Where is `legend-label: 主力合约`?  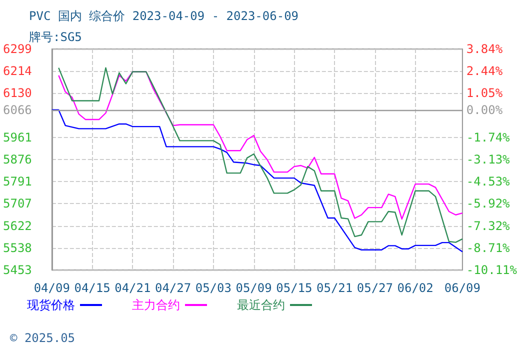 legend-label: 主力合约 is located at coordinates (156, 305).